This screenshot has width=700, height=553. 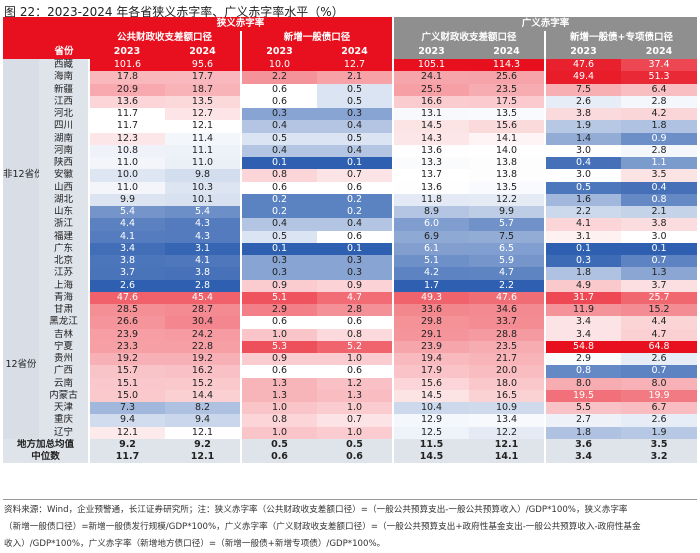 What do you see at coordinates (350, 89) in the screenshot?
I see `table-row: 新疆 20.9 18.7 0.6 0.5 25.5 23.5 7.5 6.4` at bounding box center [350, 89].